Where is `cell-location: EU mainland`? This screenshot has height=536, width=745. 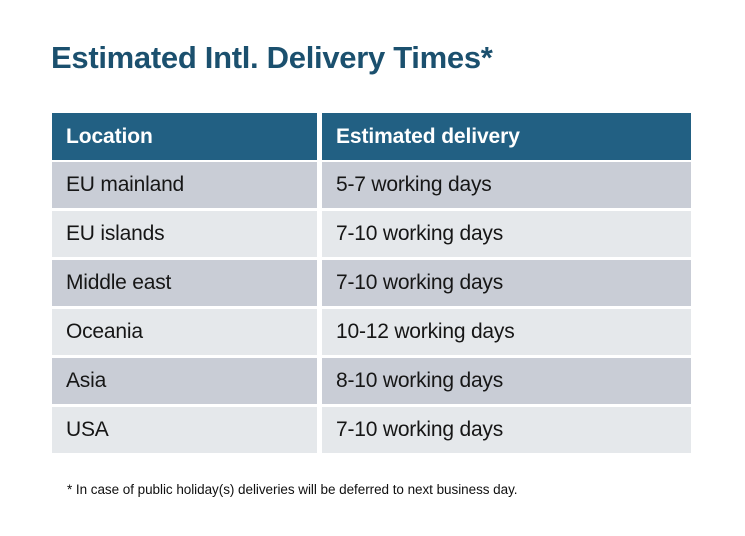 cell-location: EU mainland is located at coordinates (184, 185).